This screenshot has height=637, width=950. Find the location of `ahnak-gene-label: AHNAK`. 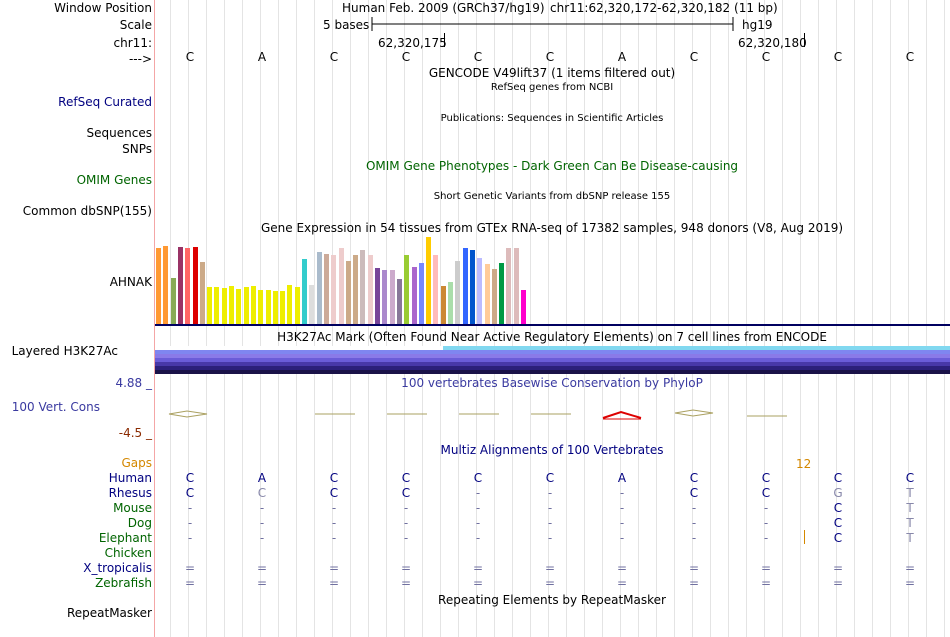

ahnak-gene-label: AHNAK is located at coordinates (130, 282).